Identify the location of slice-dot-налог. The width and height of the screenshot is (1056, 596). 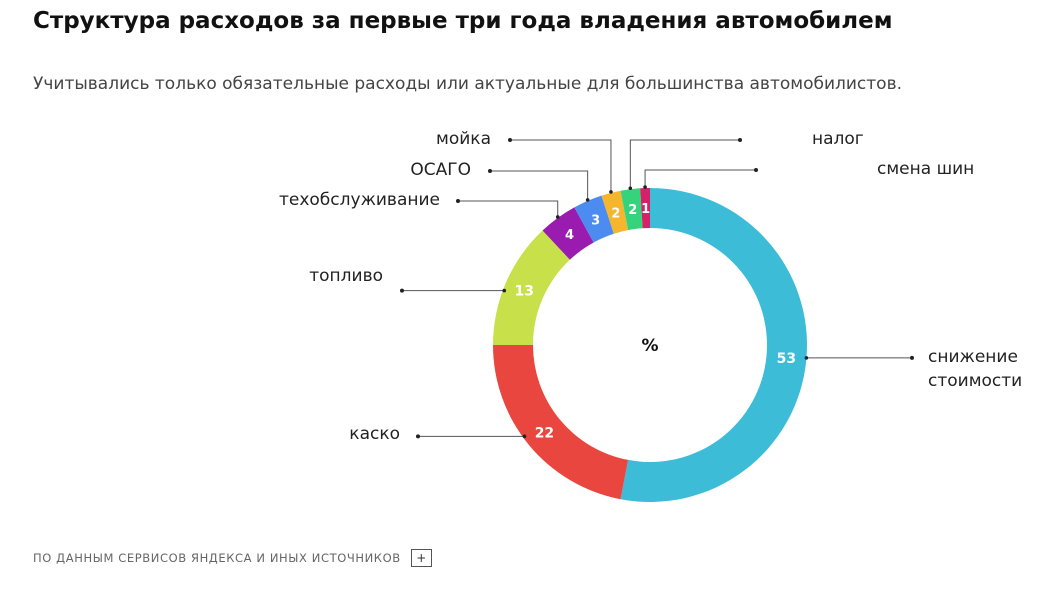
(630, 188).